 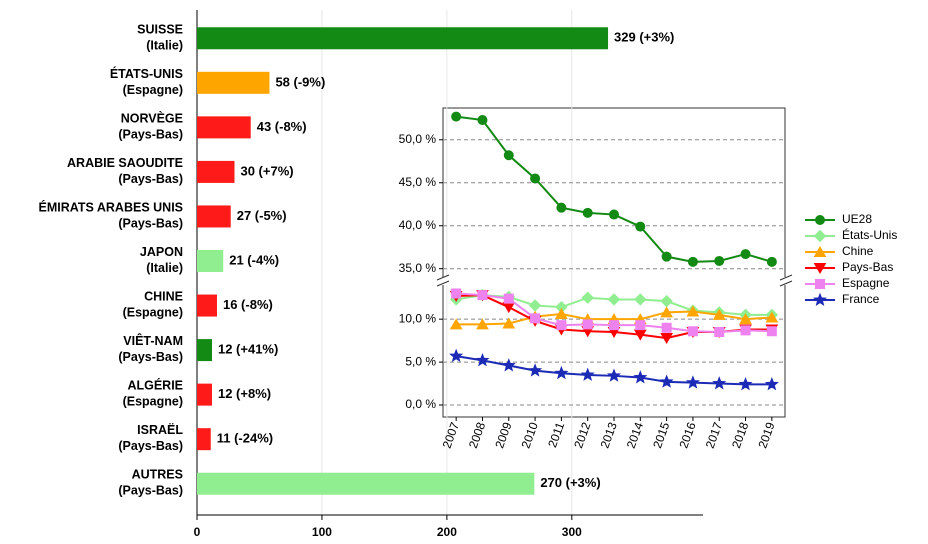 I want to click on x-tick-label: 2011, so click(x=556, y=434).